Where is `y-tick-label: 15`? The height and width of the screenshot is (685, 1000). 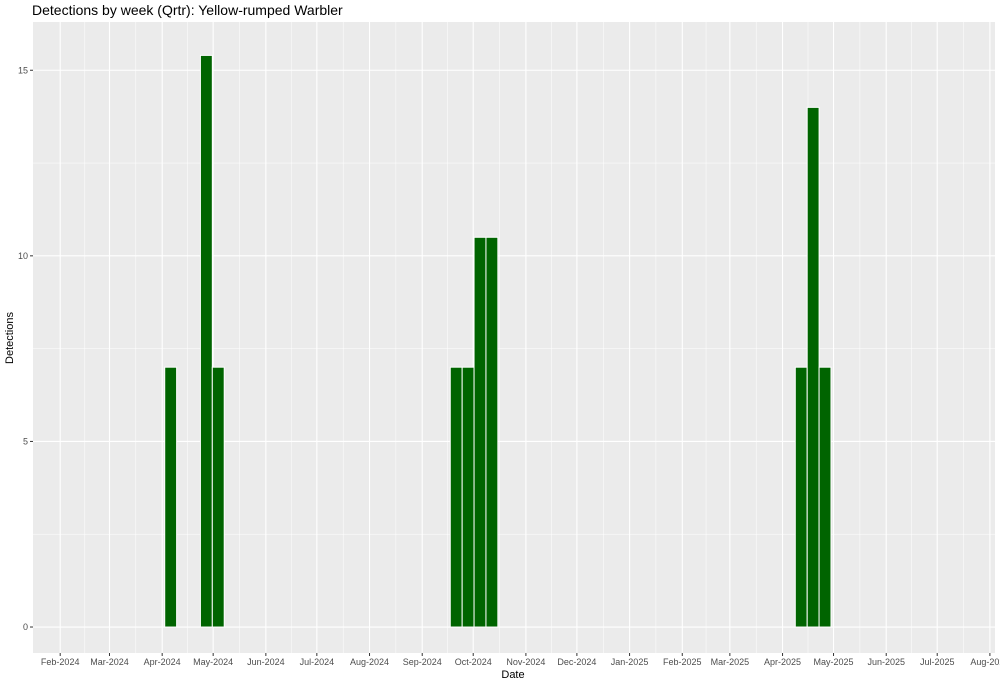 y-tick-label: 15 is located at coordinates (23, 70).